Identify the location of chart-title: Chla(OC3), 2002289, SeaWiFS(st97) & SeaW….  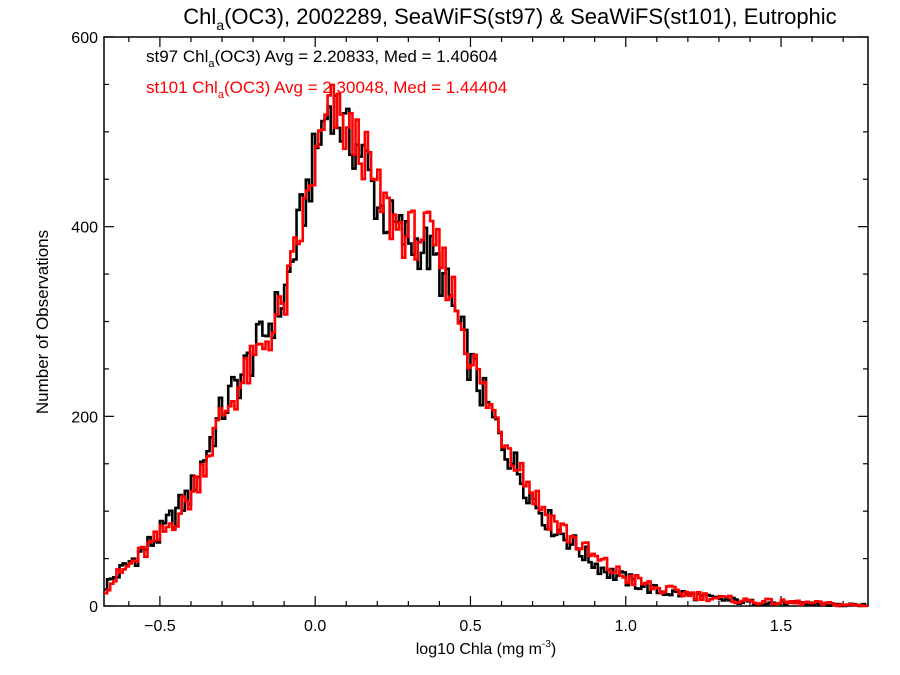
(509, 18).